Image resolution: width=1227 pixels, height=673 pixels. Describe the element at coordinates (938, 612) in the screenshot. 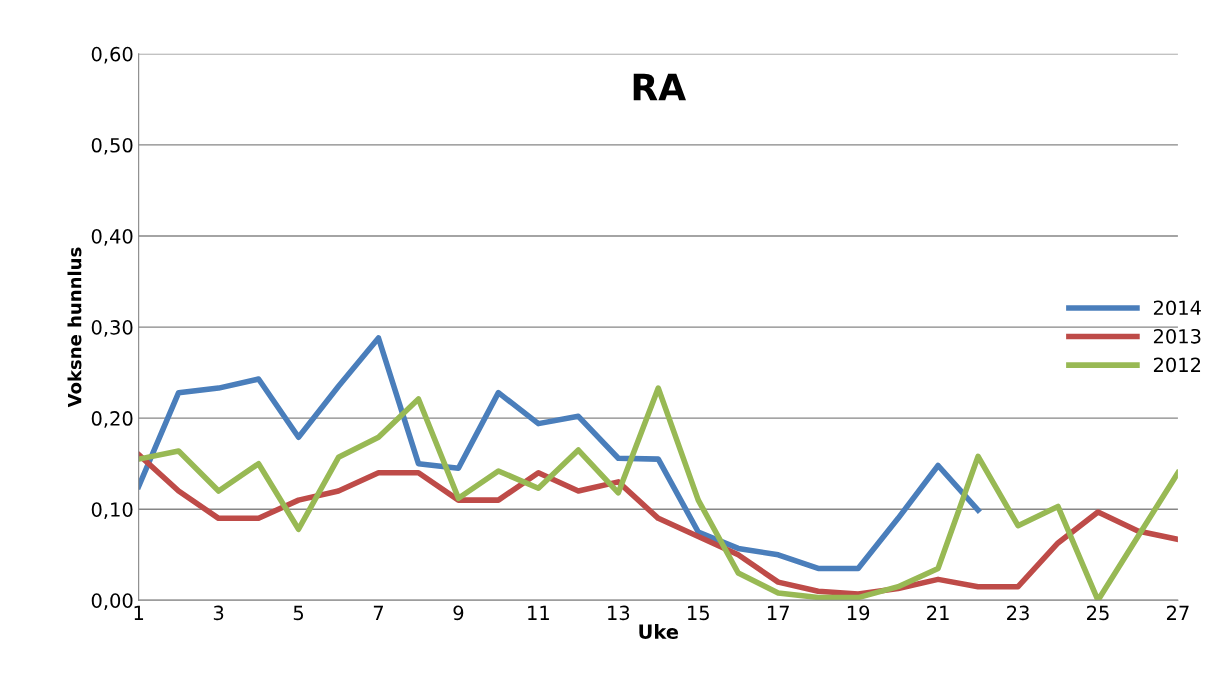

I see `x-tick-label: 21` at that location.